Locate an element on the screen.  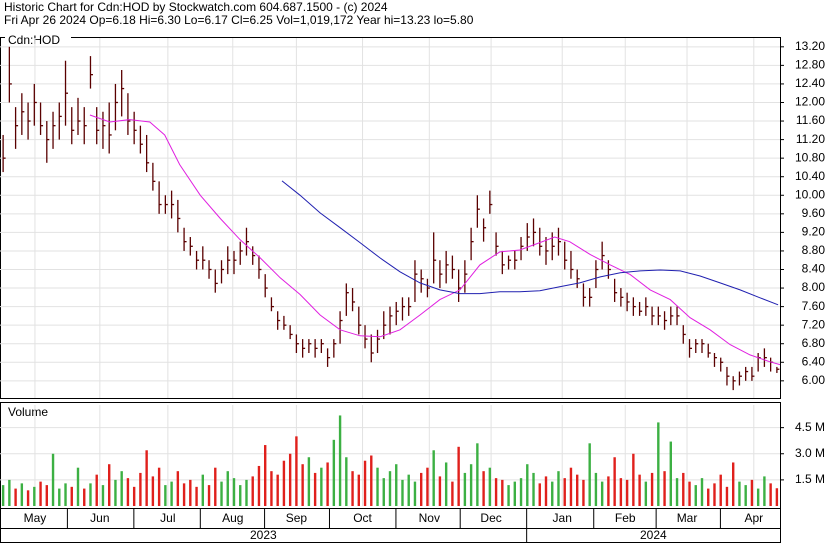
x-tick-label: Sep is located at coordinates (297, 518).